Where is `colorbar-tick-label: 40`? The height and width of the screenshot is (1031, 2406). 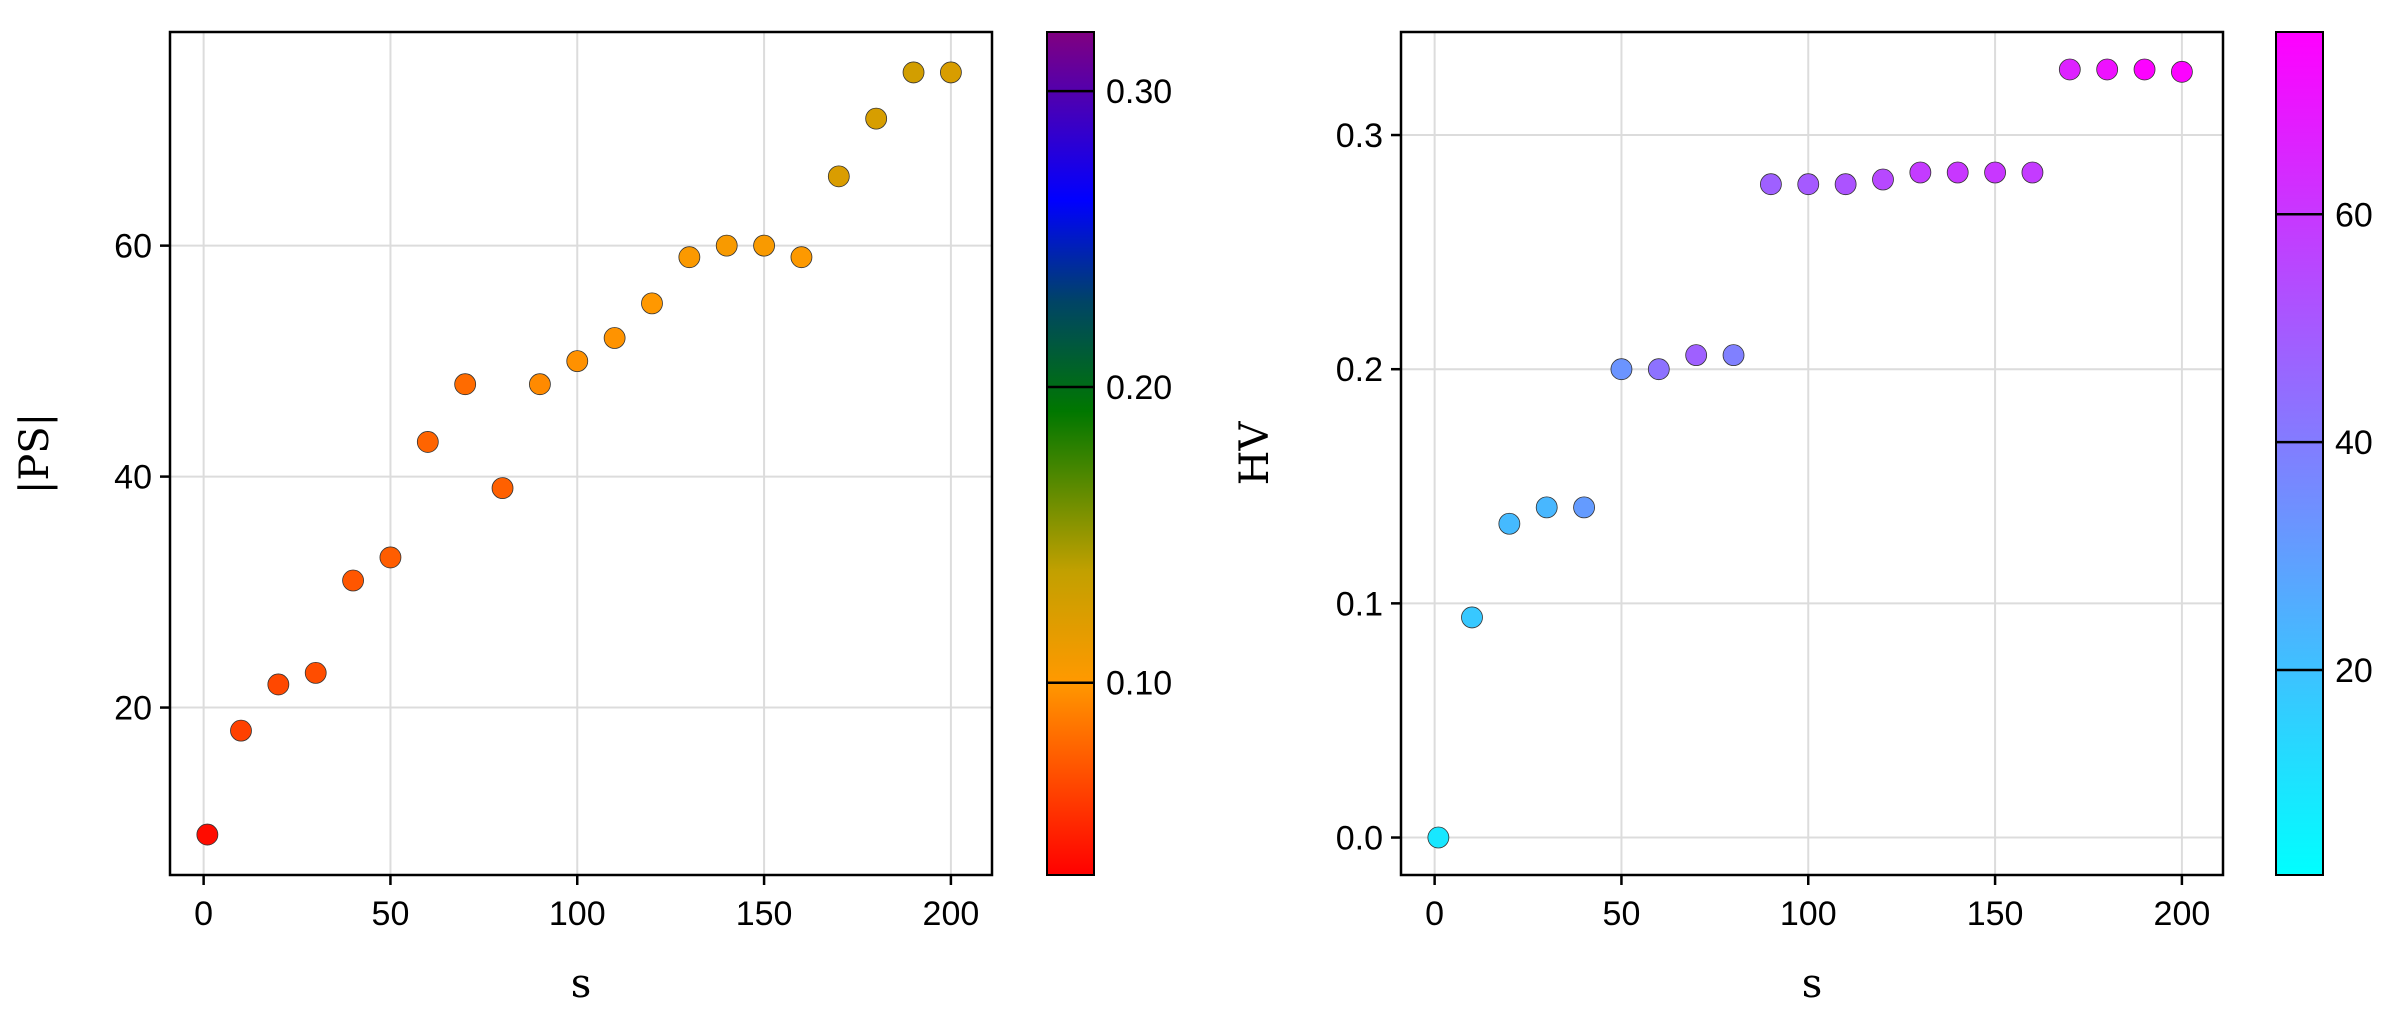
colorbar-tick-label: 40 is located at coordinates (2354, 443).